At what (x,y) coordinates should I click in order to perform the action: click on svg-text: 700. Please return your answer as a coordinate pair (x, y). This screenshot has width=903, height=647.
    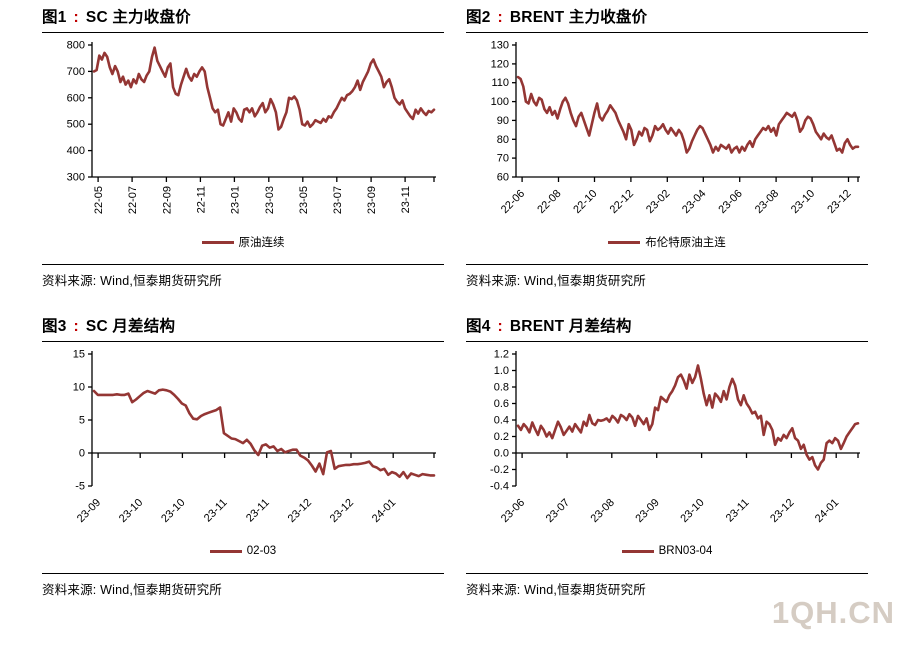
    Looking at the image, I should click on (76, 72).